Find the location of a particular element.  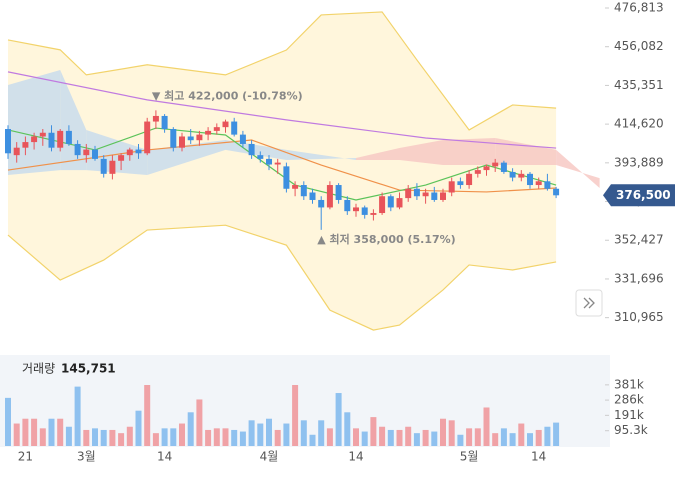

x-tick-label: 14 is located at coordinates (538, 457).